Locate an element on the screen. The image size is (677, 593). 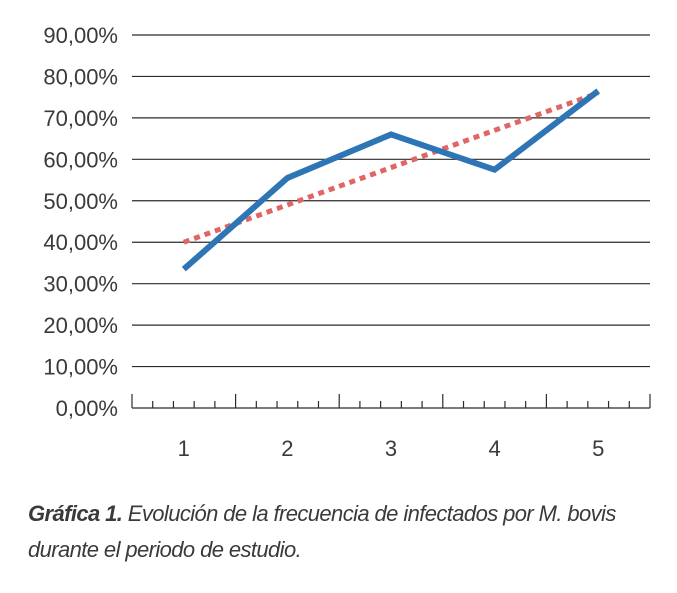
x-tick-label: 2 is located at coordinates (287, 448).